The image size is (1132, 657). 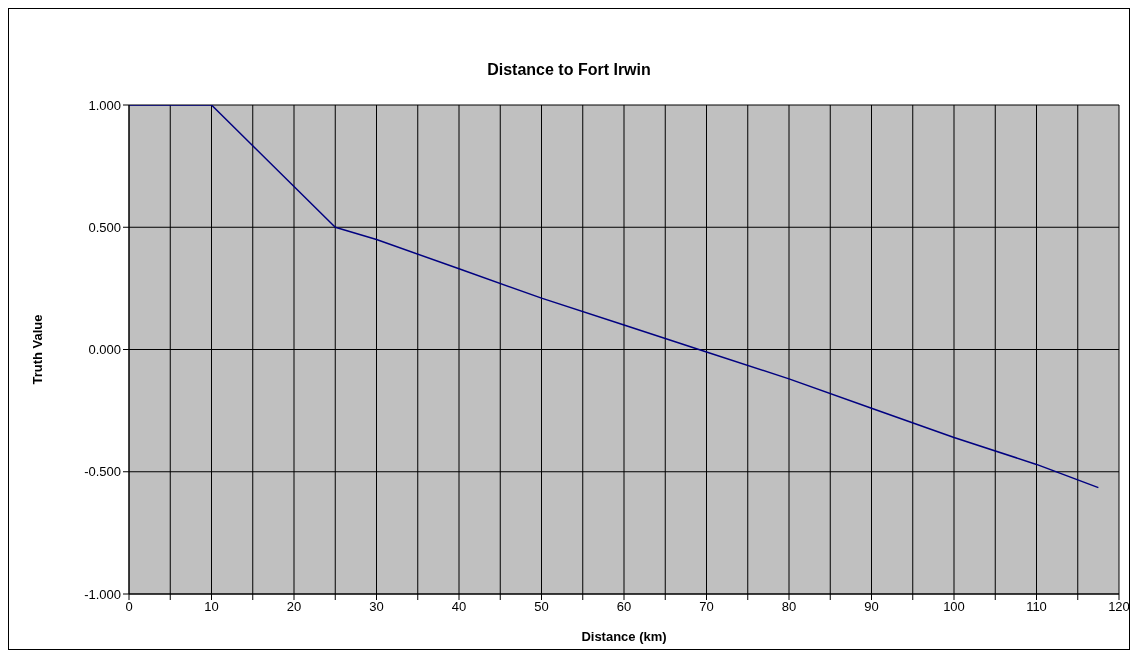 What do you see at coordinates (706, 607) in the screenshot?
I see `x-tick-label: 70` at bounding box center [706, 607].